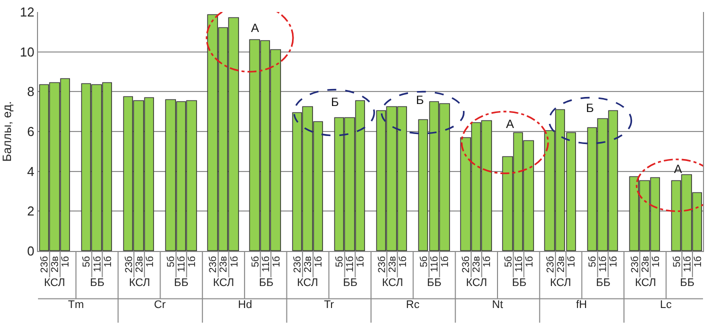 The width and height of the screenshot is (709, 324). Describe the element at coordinates (30, 171) in the screenshot. I see `y-tick-label: 4` at that location.